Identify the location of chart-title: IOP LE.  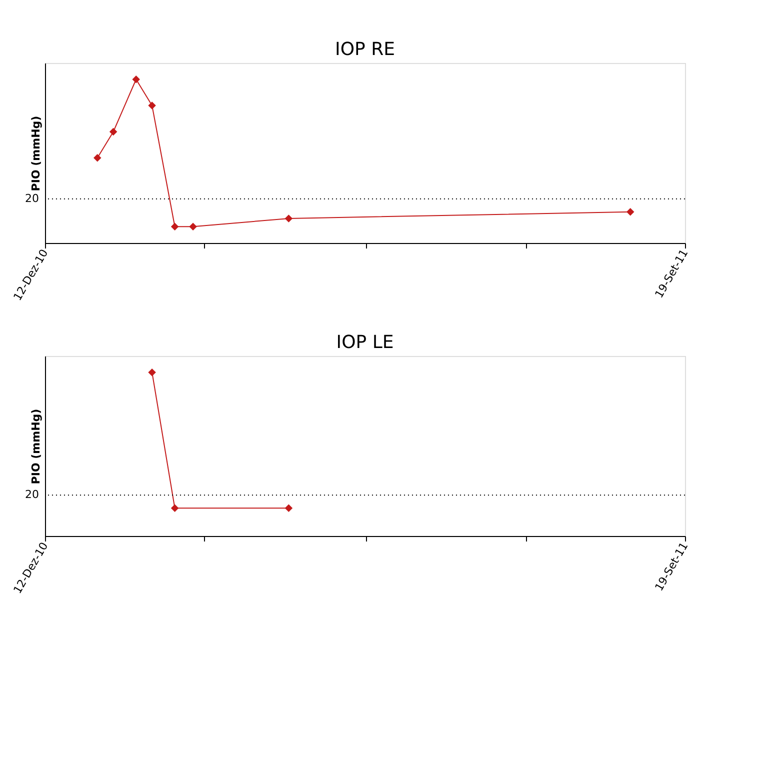
(365, 342).